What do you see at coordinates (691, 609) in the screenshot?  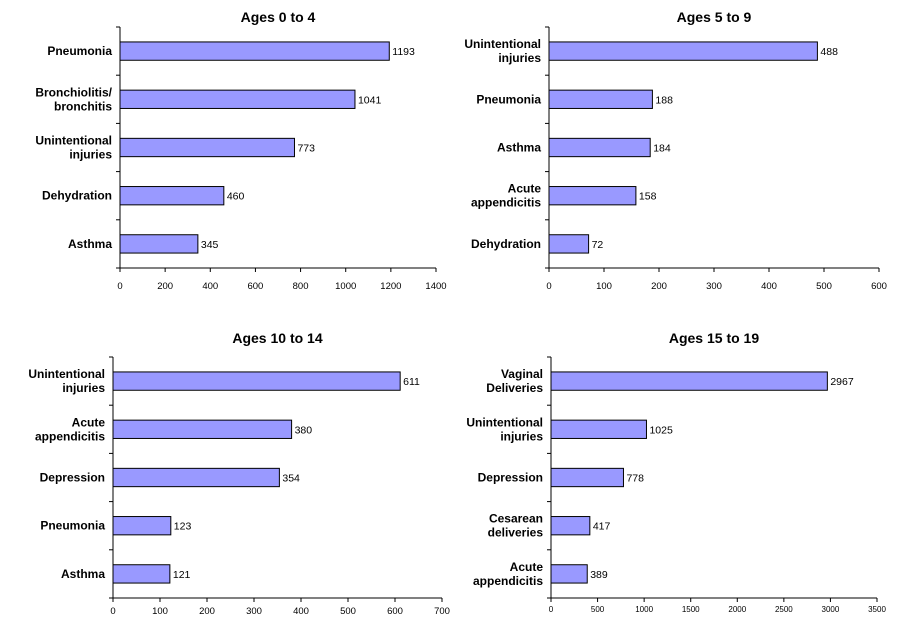 I see `x-tick-label: 1500` at bounding box center [691, 609].